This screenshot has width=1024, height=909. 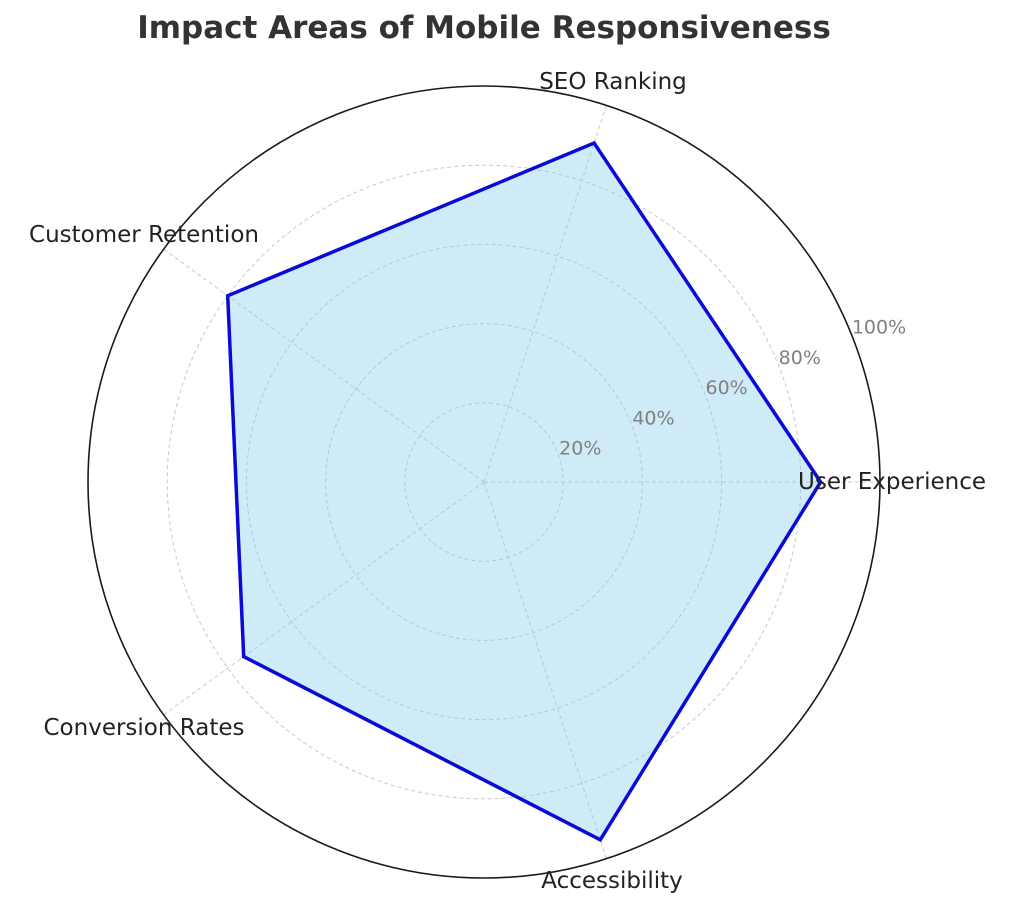 I want to click on category-label-2: SEO Ranking, so click(x=613, y=82).